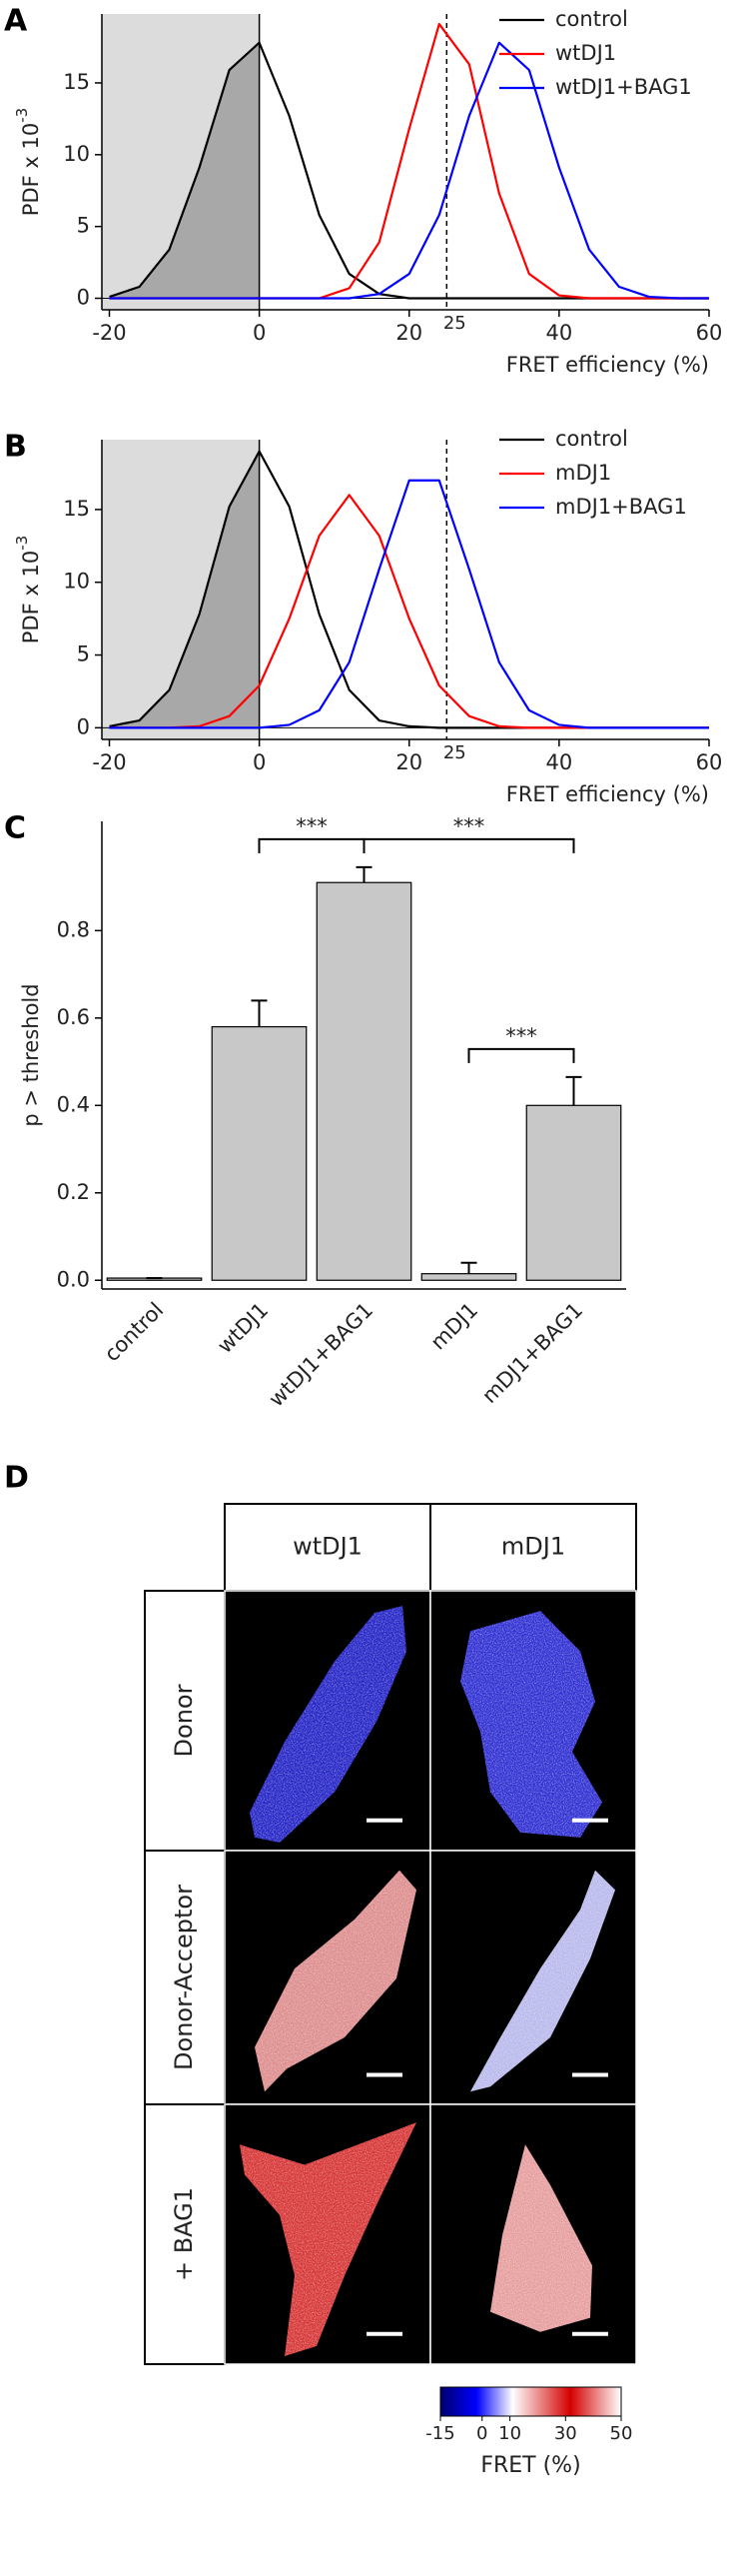  Describe the element at coordinates (454, 1326) in the screenshot. I see `x-tick-label: mDJ1` at that location.